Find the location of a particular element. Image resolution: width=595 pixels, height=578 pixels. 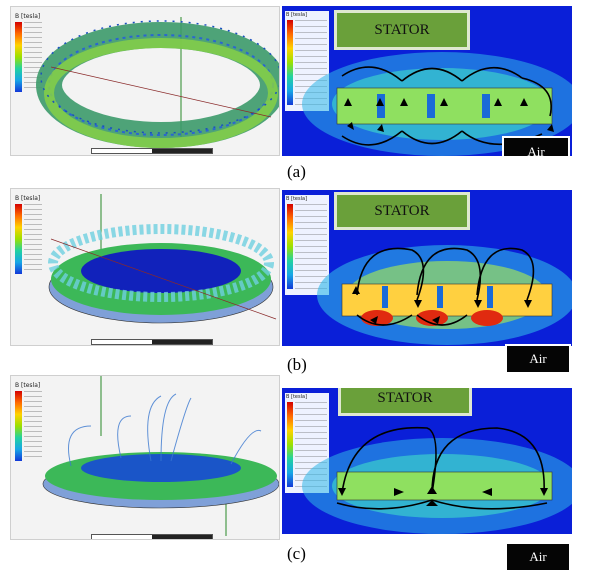

scale-bar-b is located at coordinates (152, 342).